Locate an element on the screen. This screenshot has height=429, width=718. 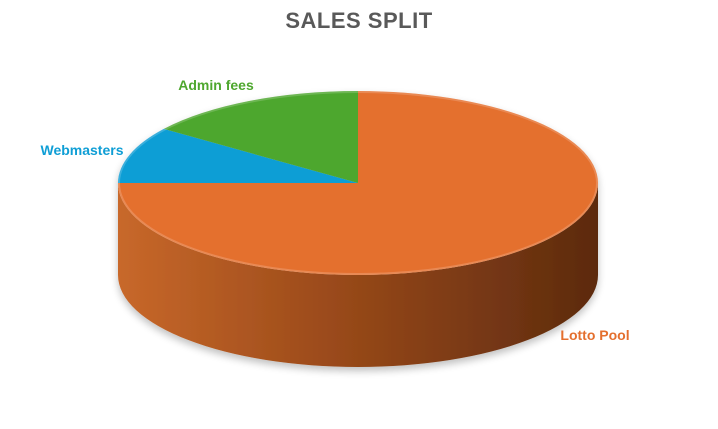
pie-slice-webmasters is located at coordinates (238, 155).